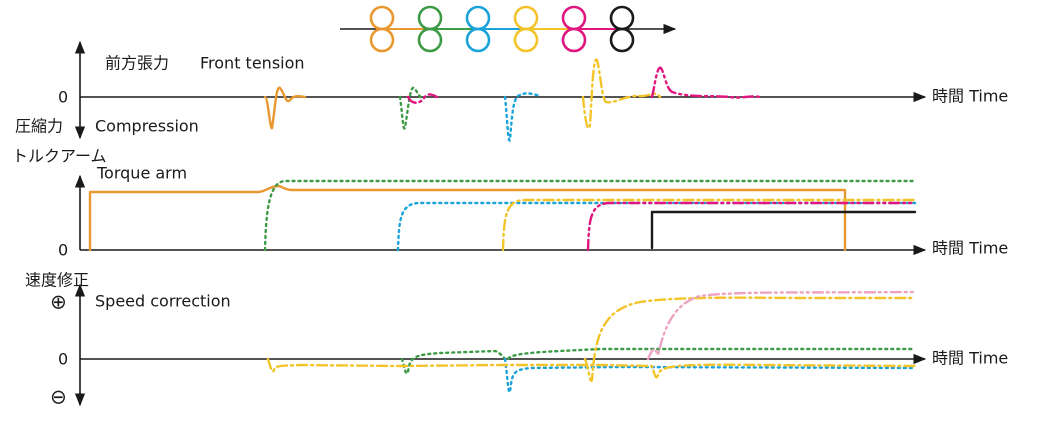  What do you see at coordinates (502, 215) in the screenshot?
I see `torque-curves` at bounding box center [502, 215].